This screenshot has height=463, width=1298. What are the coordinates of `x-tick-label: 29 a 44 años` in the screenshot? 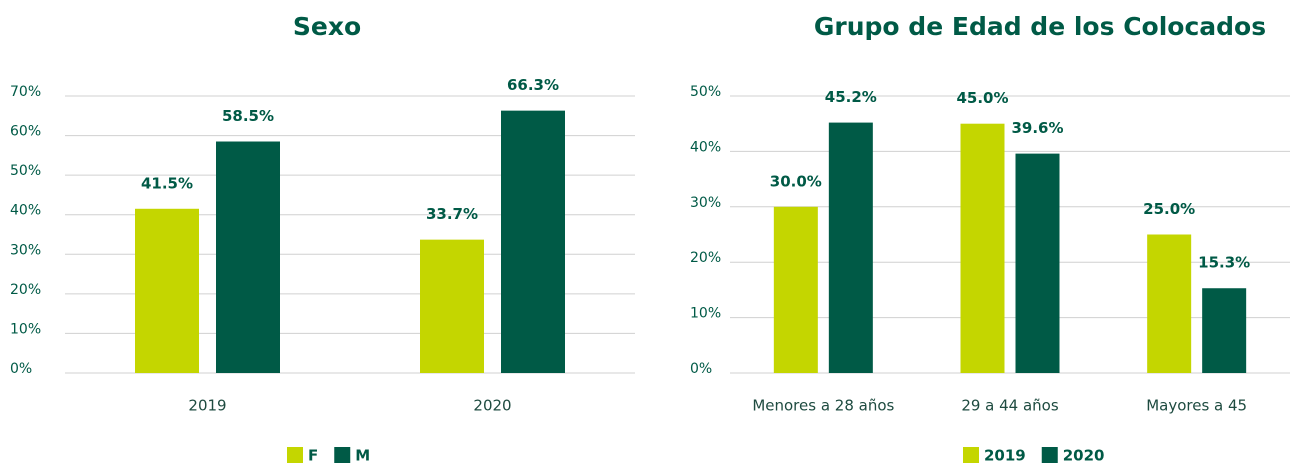 It's located at (1010, 406).